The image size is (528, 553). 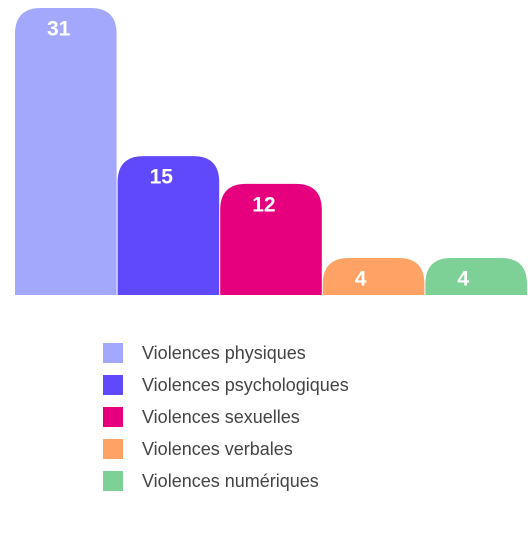 I want to click on legend-label: Violences verbales, so click(x=217, y=449).